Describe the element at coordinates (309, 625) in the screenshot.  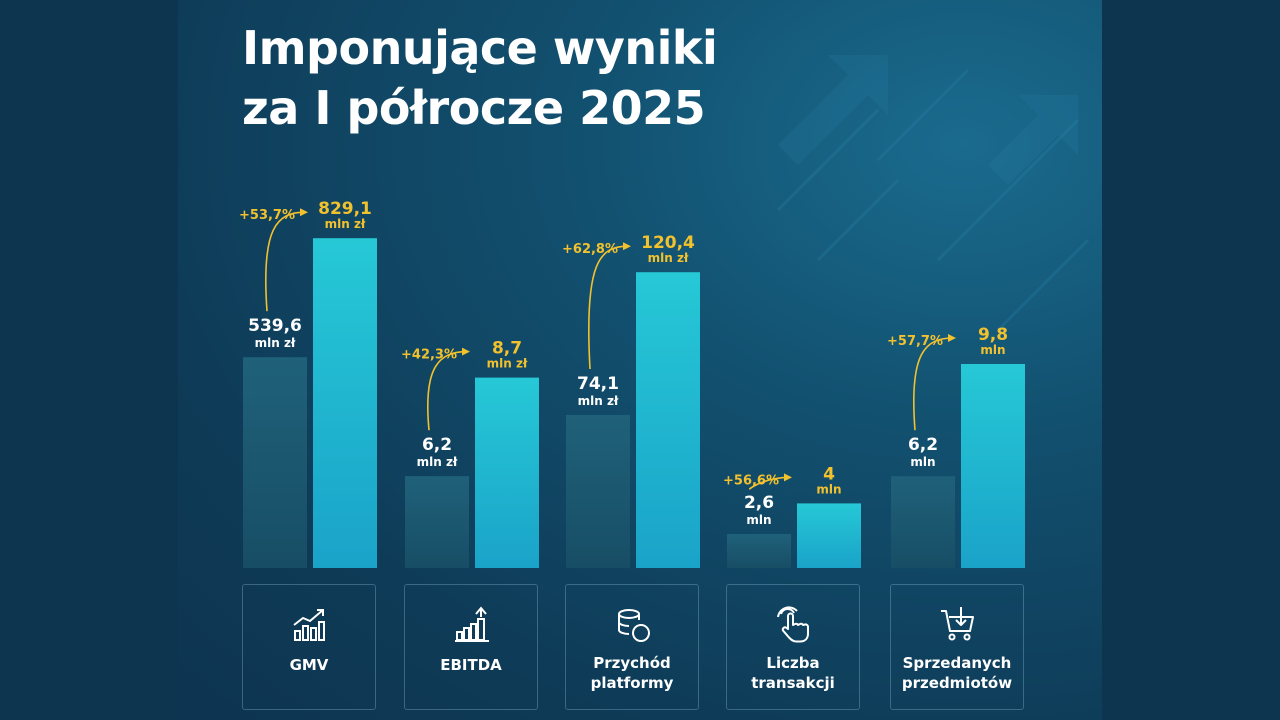
I see `growth-chart-icon` at that location.